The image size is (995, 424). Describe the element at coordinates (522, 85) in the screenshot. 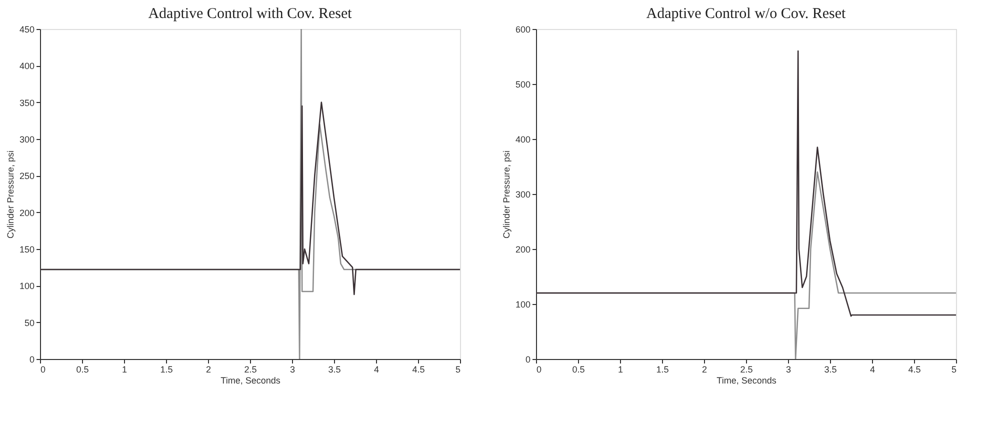

I see `y-tick-label: 500` at that location.